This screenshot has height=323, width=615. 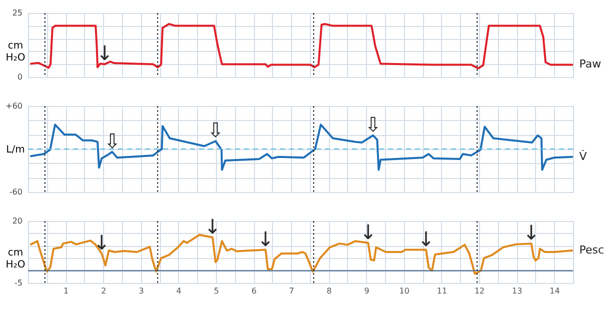 What do you see at coordinates (15, 150) in the screenshot?
I see `y-axis-title: L/m` at bounding box center [15, 150].